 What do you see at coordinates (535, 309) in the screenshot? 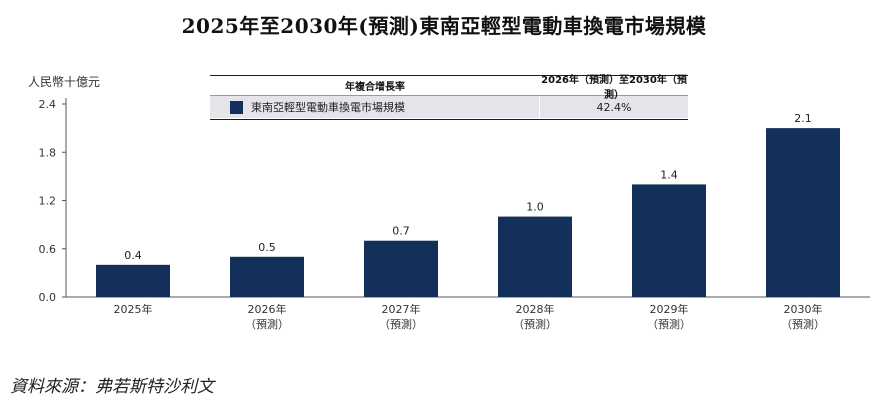
I see `x-tick-label: 2028年` at bounding box center [535, 309].